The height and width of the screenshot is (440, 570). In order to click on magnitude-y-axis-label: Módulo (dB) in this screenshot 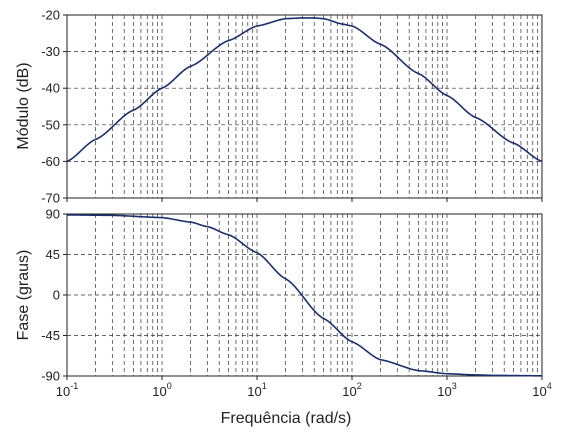, I will do `click(23, 105)`.